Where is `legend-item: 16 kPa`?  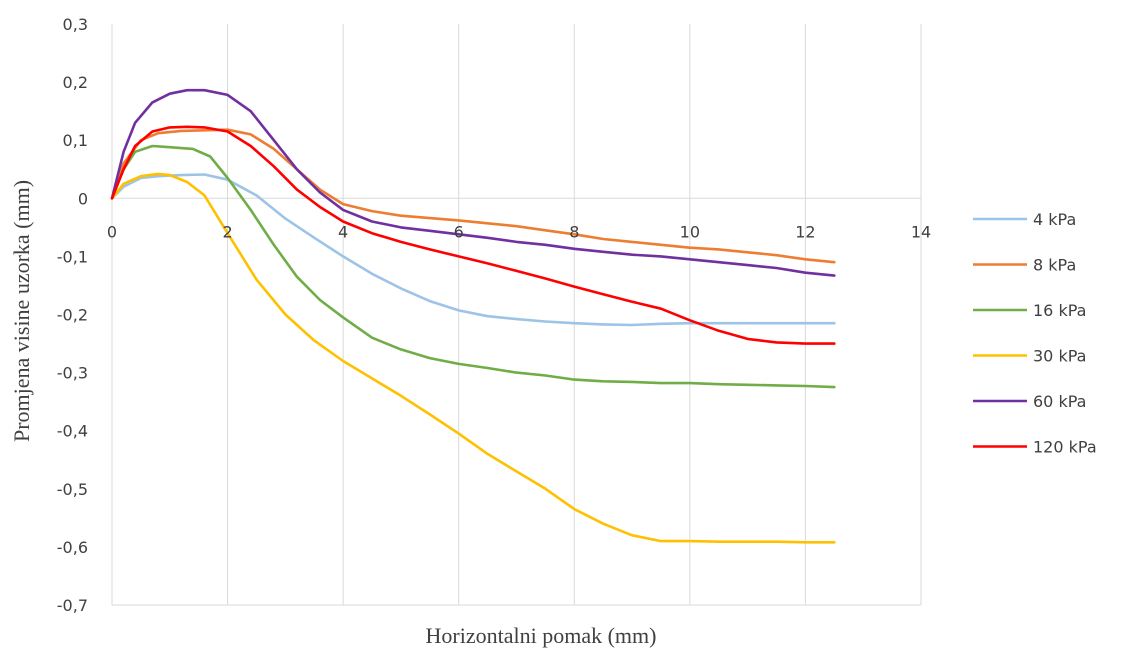 legend-item: 16 kPa is located at coordinates (1029, 310).